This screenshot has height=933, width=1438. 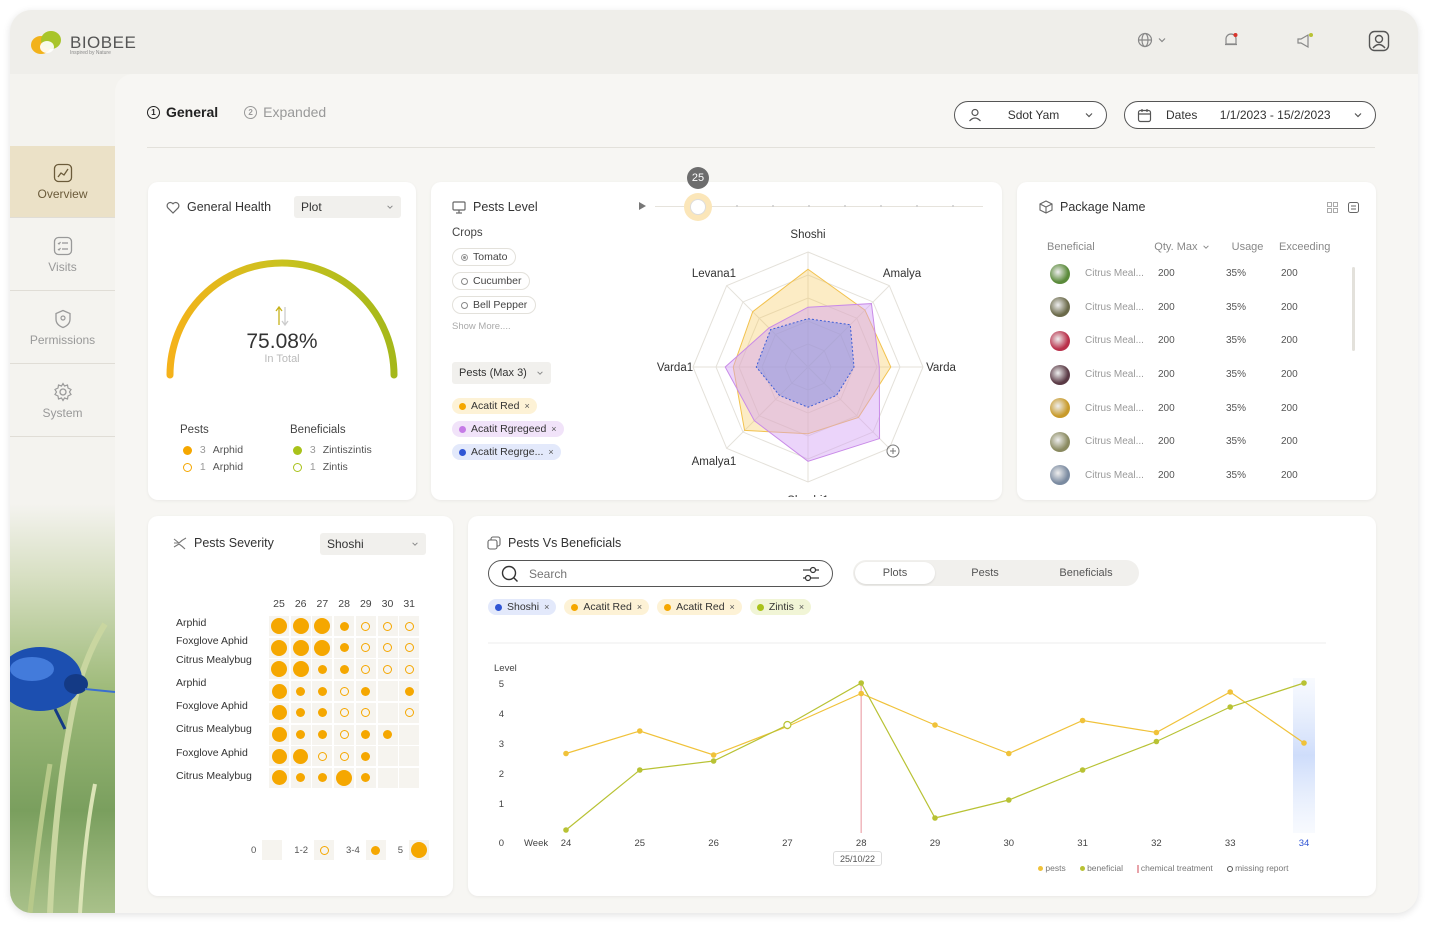 I want to click on missing-report-point, so click(x=787, y=725).